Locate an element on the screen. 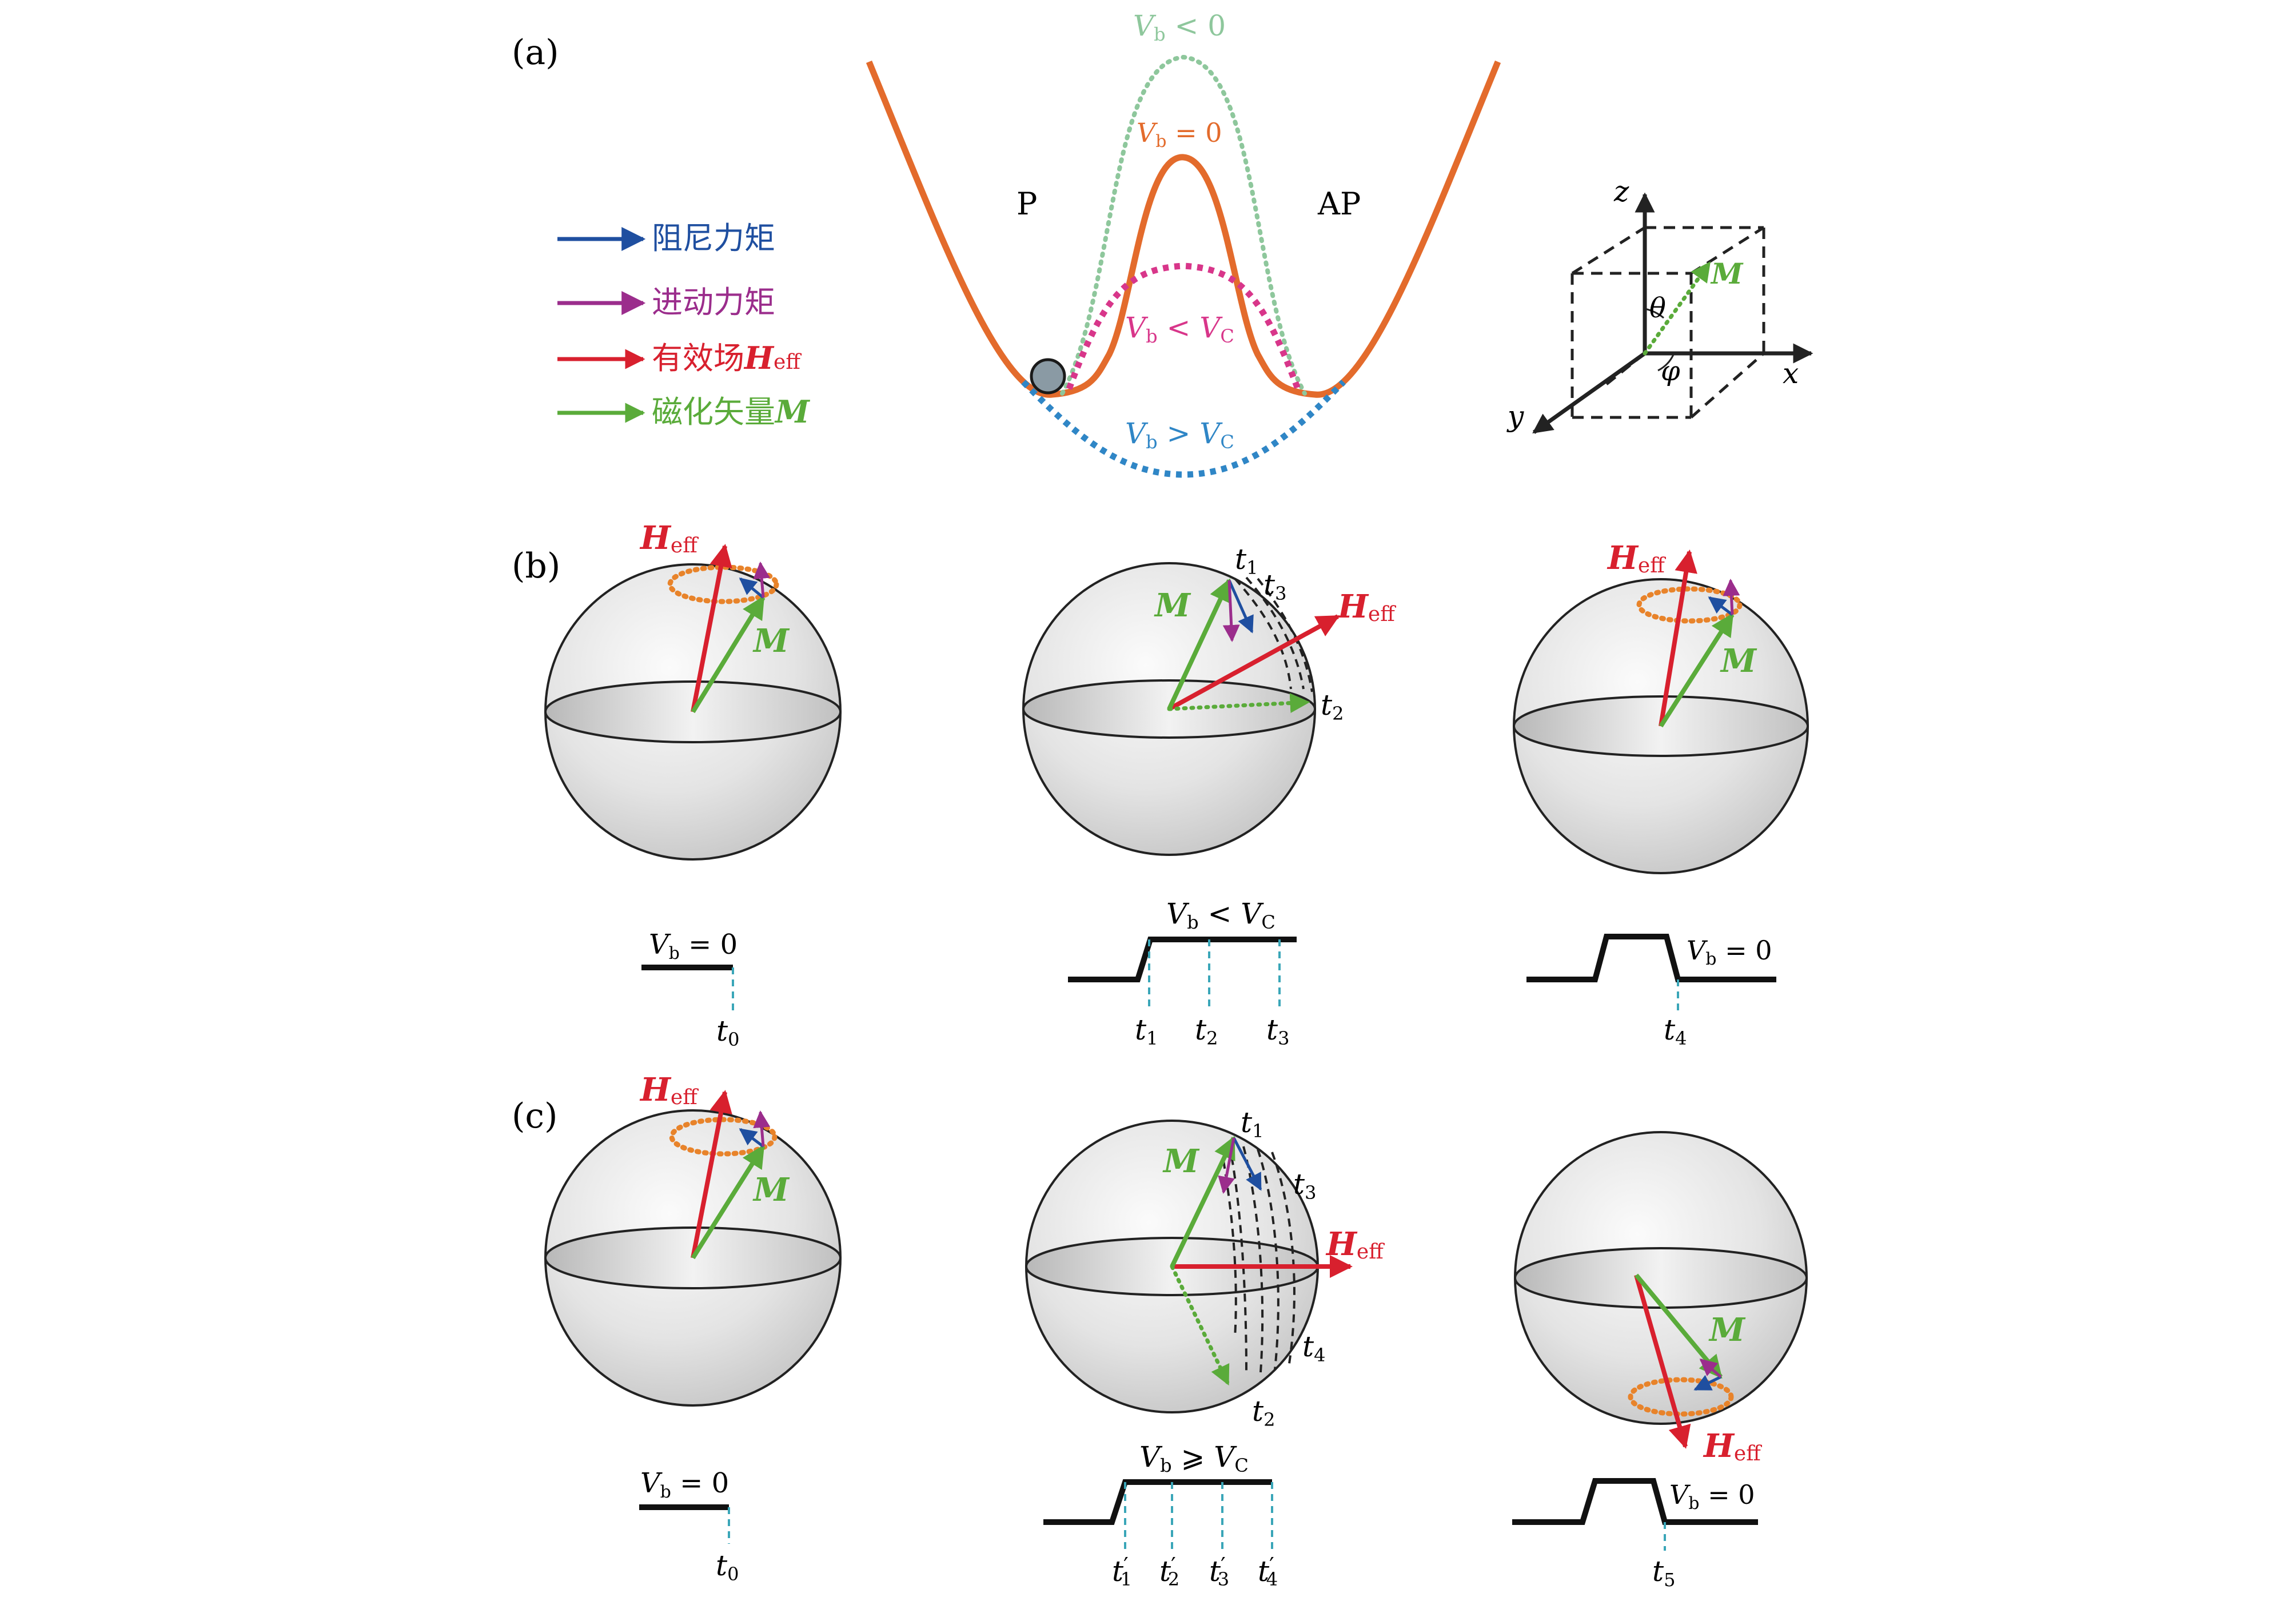 This screenshot has width=2296, height=1597. pulse-b-mid: Vb < VC t1 t2 t3 is located at coordinates (1183, 973).